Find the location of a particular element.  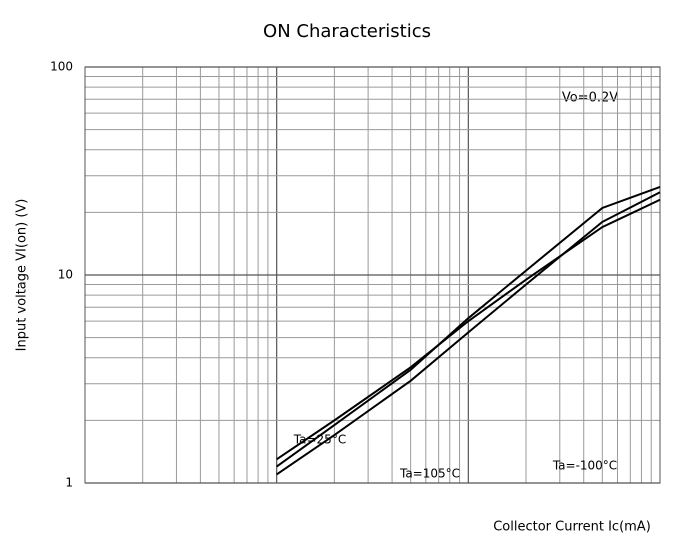

y-tick-label: 10 is located at coordinates (65, 275).